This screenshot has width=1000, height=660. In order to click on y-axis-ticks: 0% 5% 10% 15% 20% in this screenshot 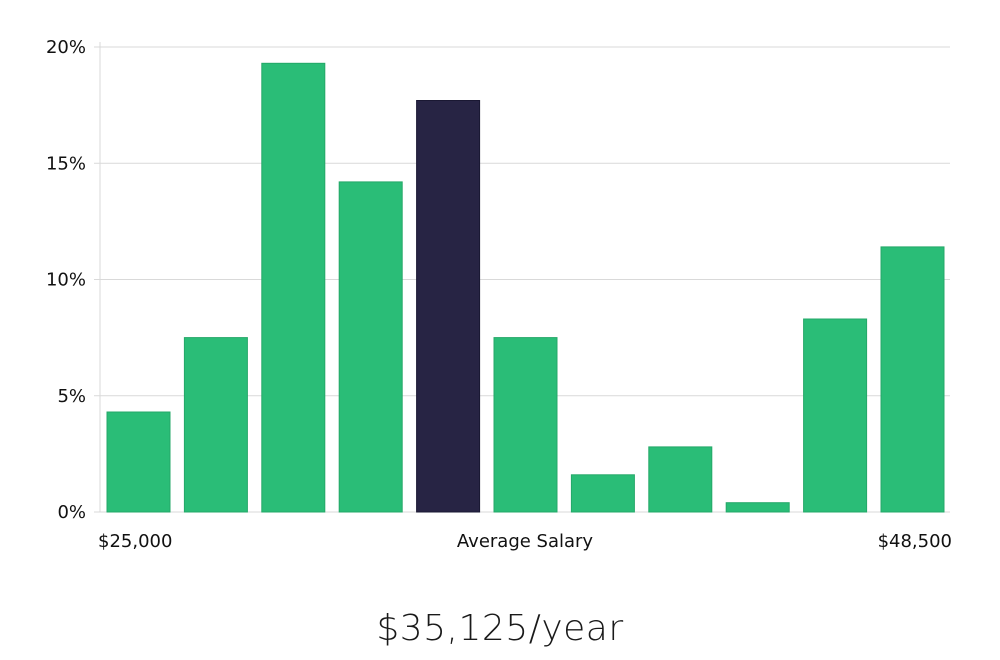, I will do `click(66, 280)`.